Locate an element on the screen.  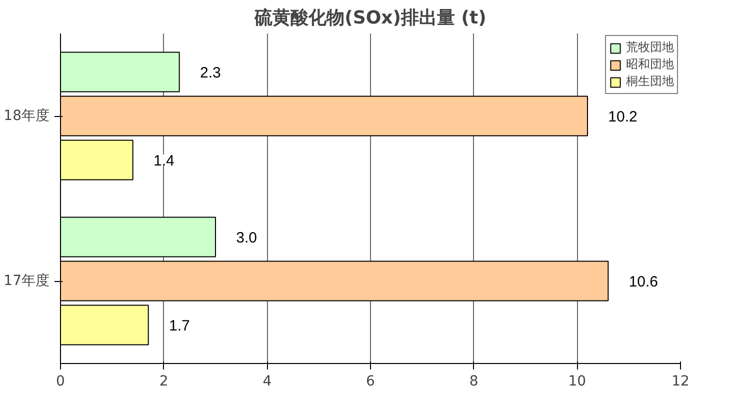
x-tick-label: 0 is located at coordinates (60, 382).